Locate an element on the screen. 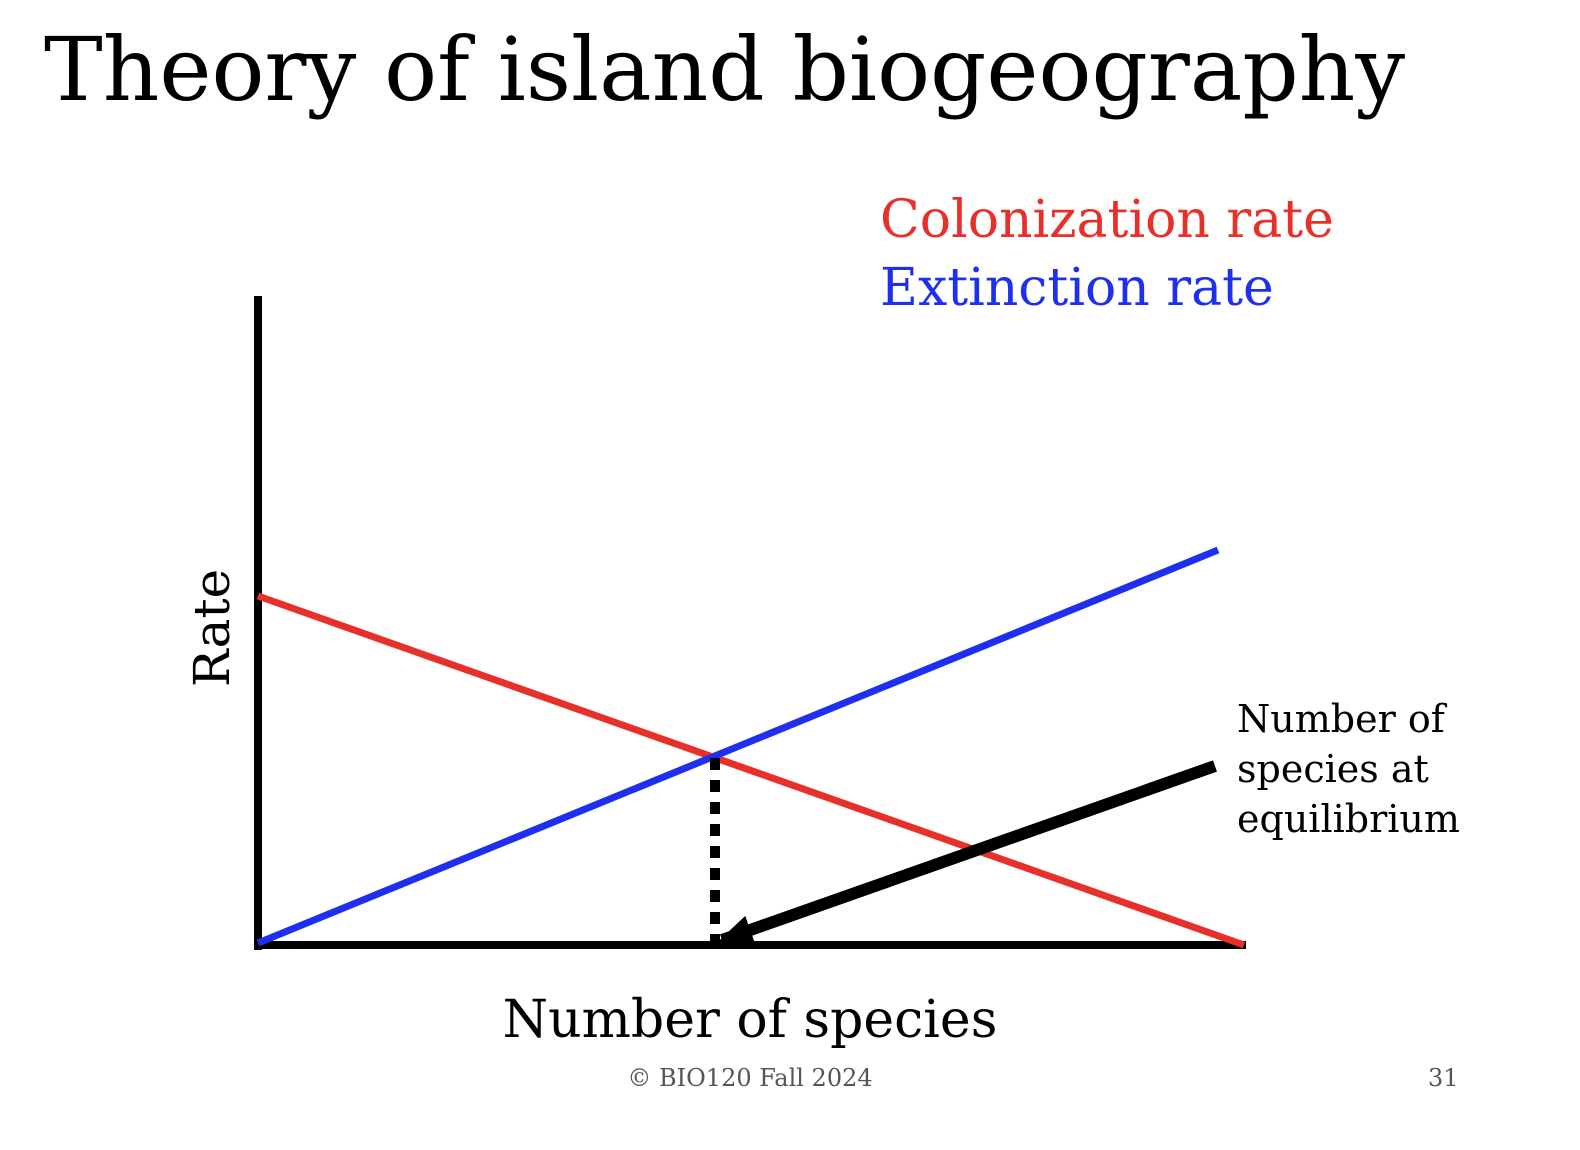  page-number: 31 is located at coordinates (1443, 1078).